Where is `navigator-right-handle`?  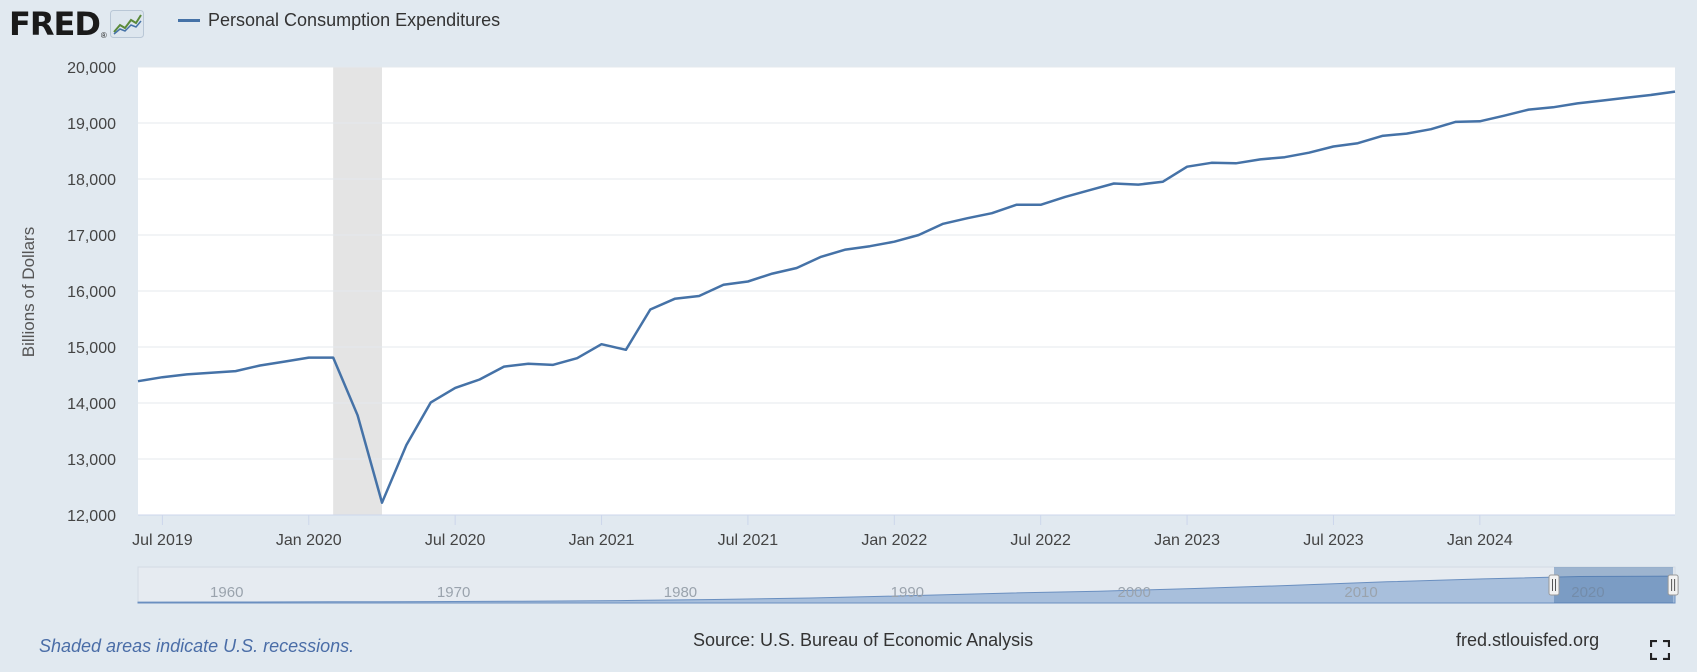
navigator-right-handle is located at coordinates (1673, 585).